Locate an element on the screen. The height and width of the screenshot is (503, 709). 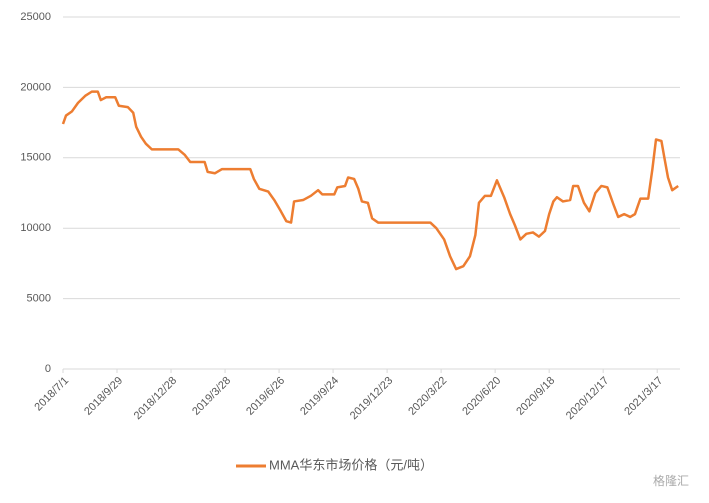
legend-label: MMA华东市场价格（元/吨） is located at coordinates (351, 464).